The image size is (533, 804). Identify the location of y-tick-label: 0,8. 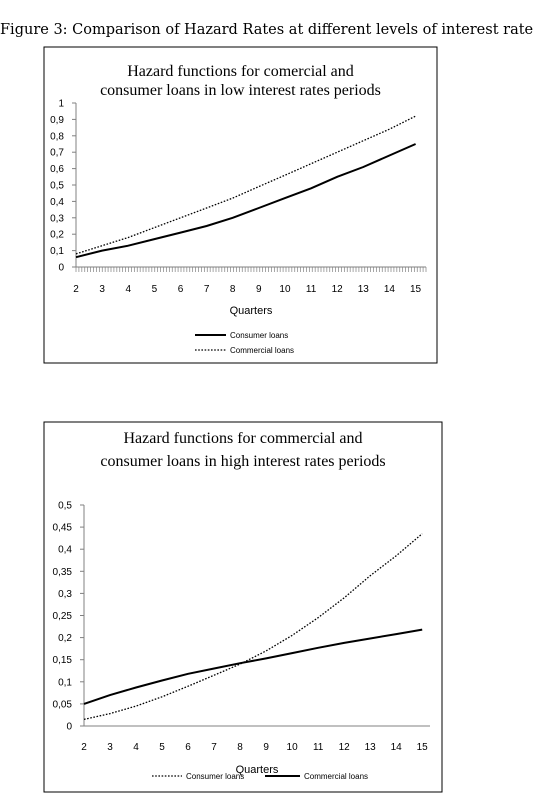
(57, 136).